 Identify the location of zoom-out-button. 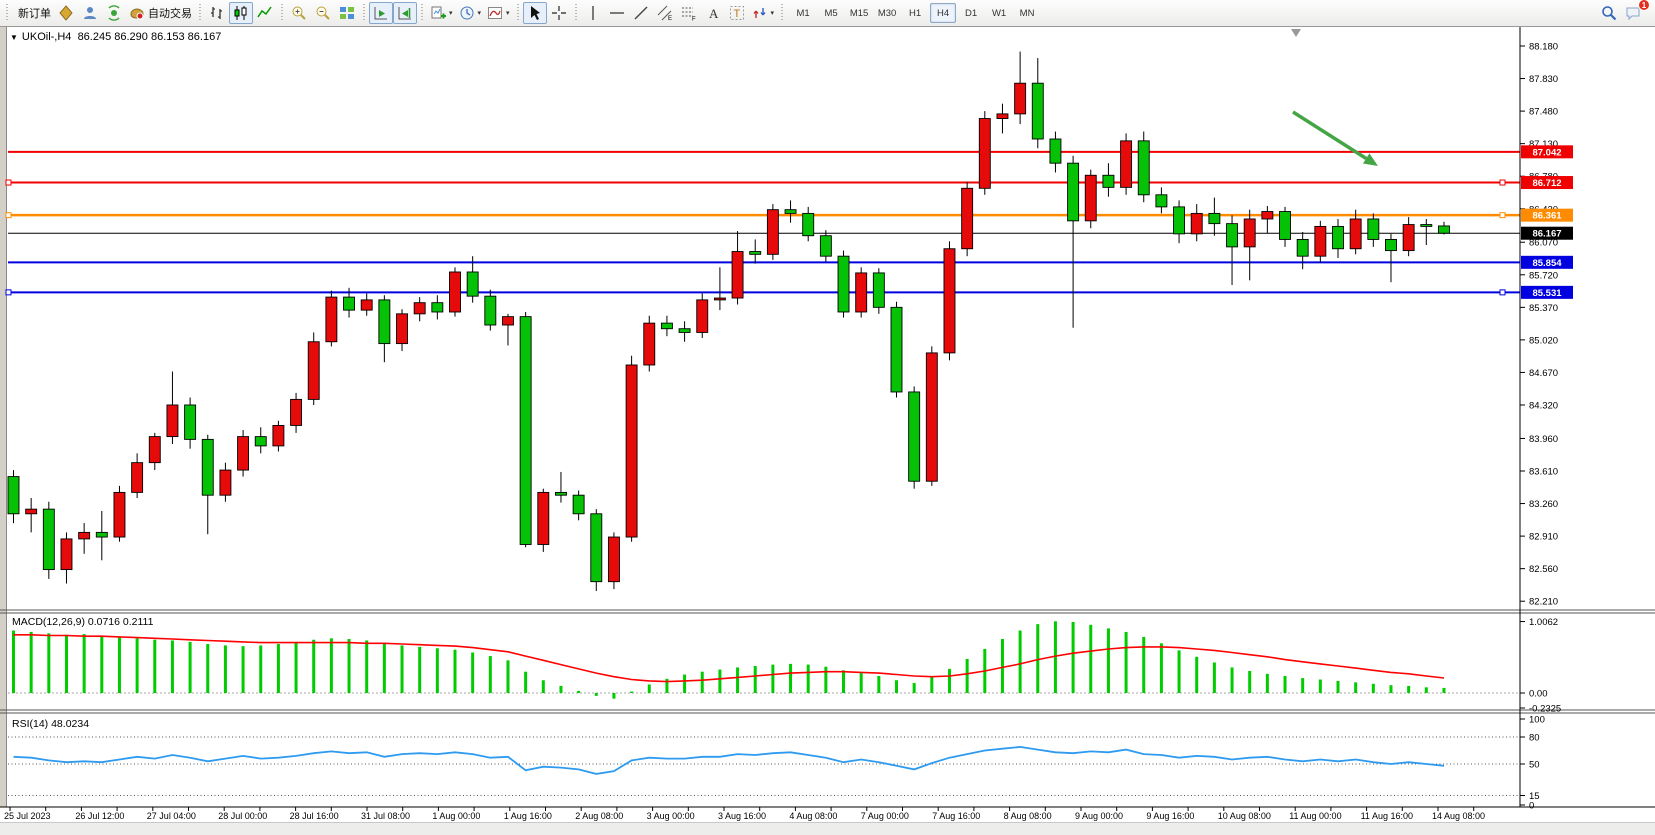
(323, 13).